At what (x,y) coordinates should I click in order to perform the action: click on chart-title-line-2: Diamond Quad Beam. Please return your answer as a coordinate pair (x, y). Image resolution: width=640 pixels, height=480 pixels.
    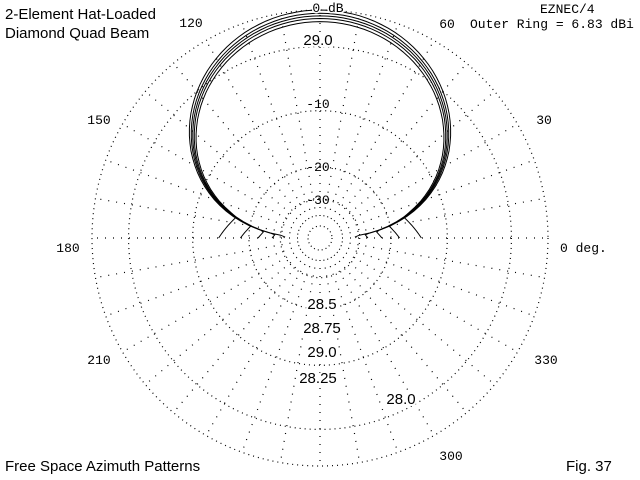
    Looking at the image, I should click on (77, 33).